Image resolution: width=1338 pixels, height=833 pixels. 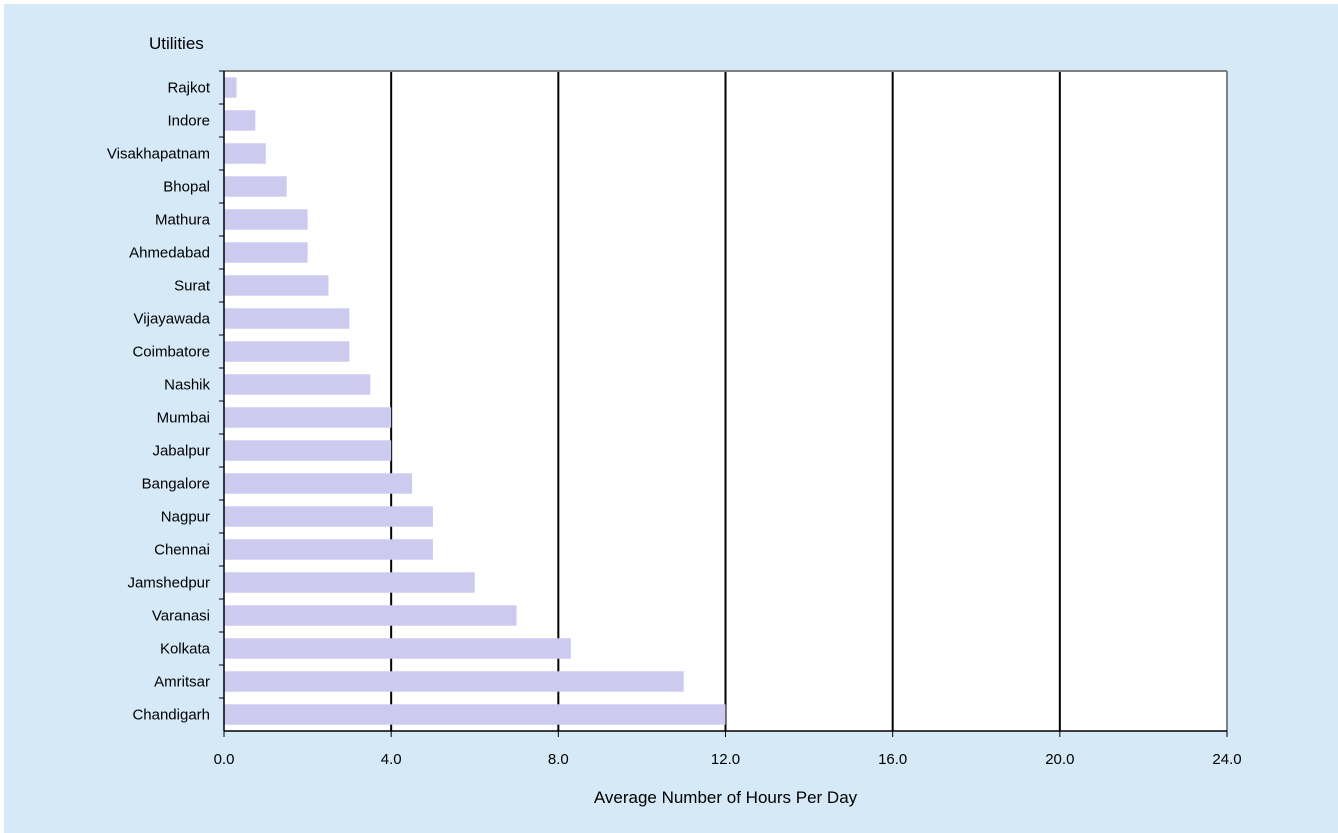 I want to click on bar-ahmedabad, so click(x=266, y=252).